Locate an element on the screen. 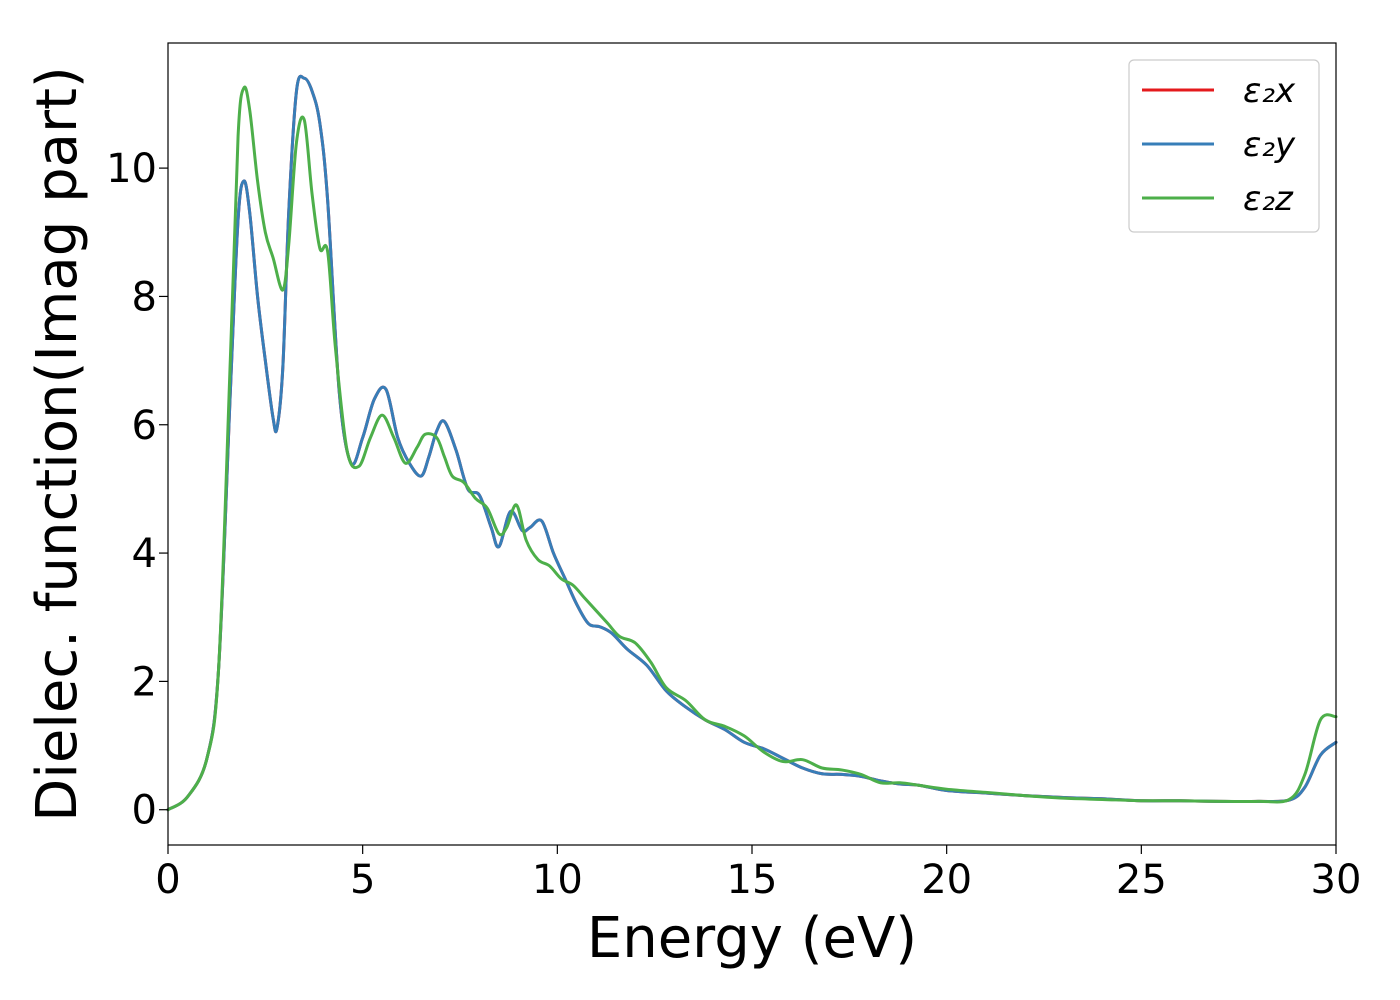  y-axis-ticks: 0 2 4 6 8 10 is located at coordinates (137, 490).